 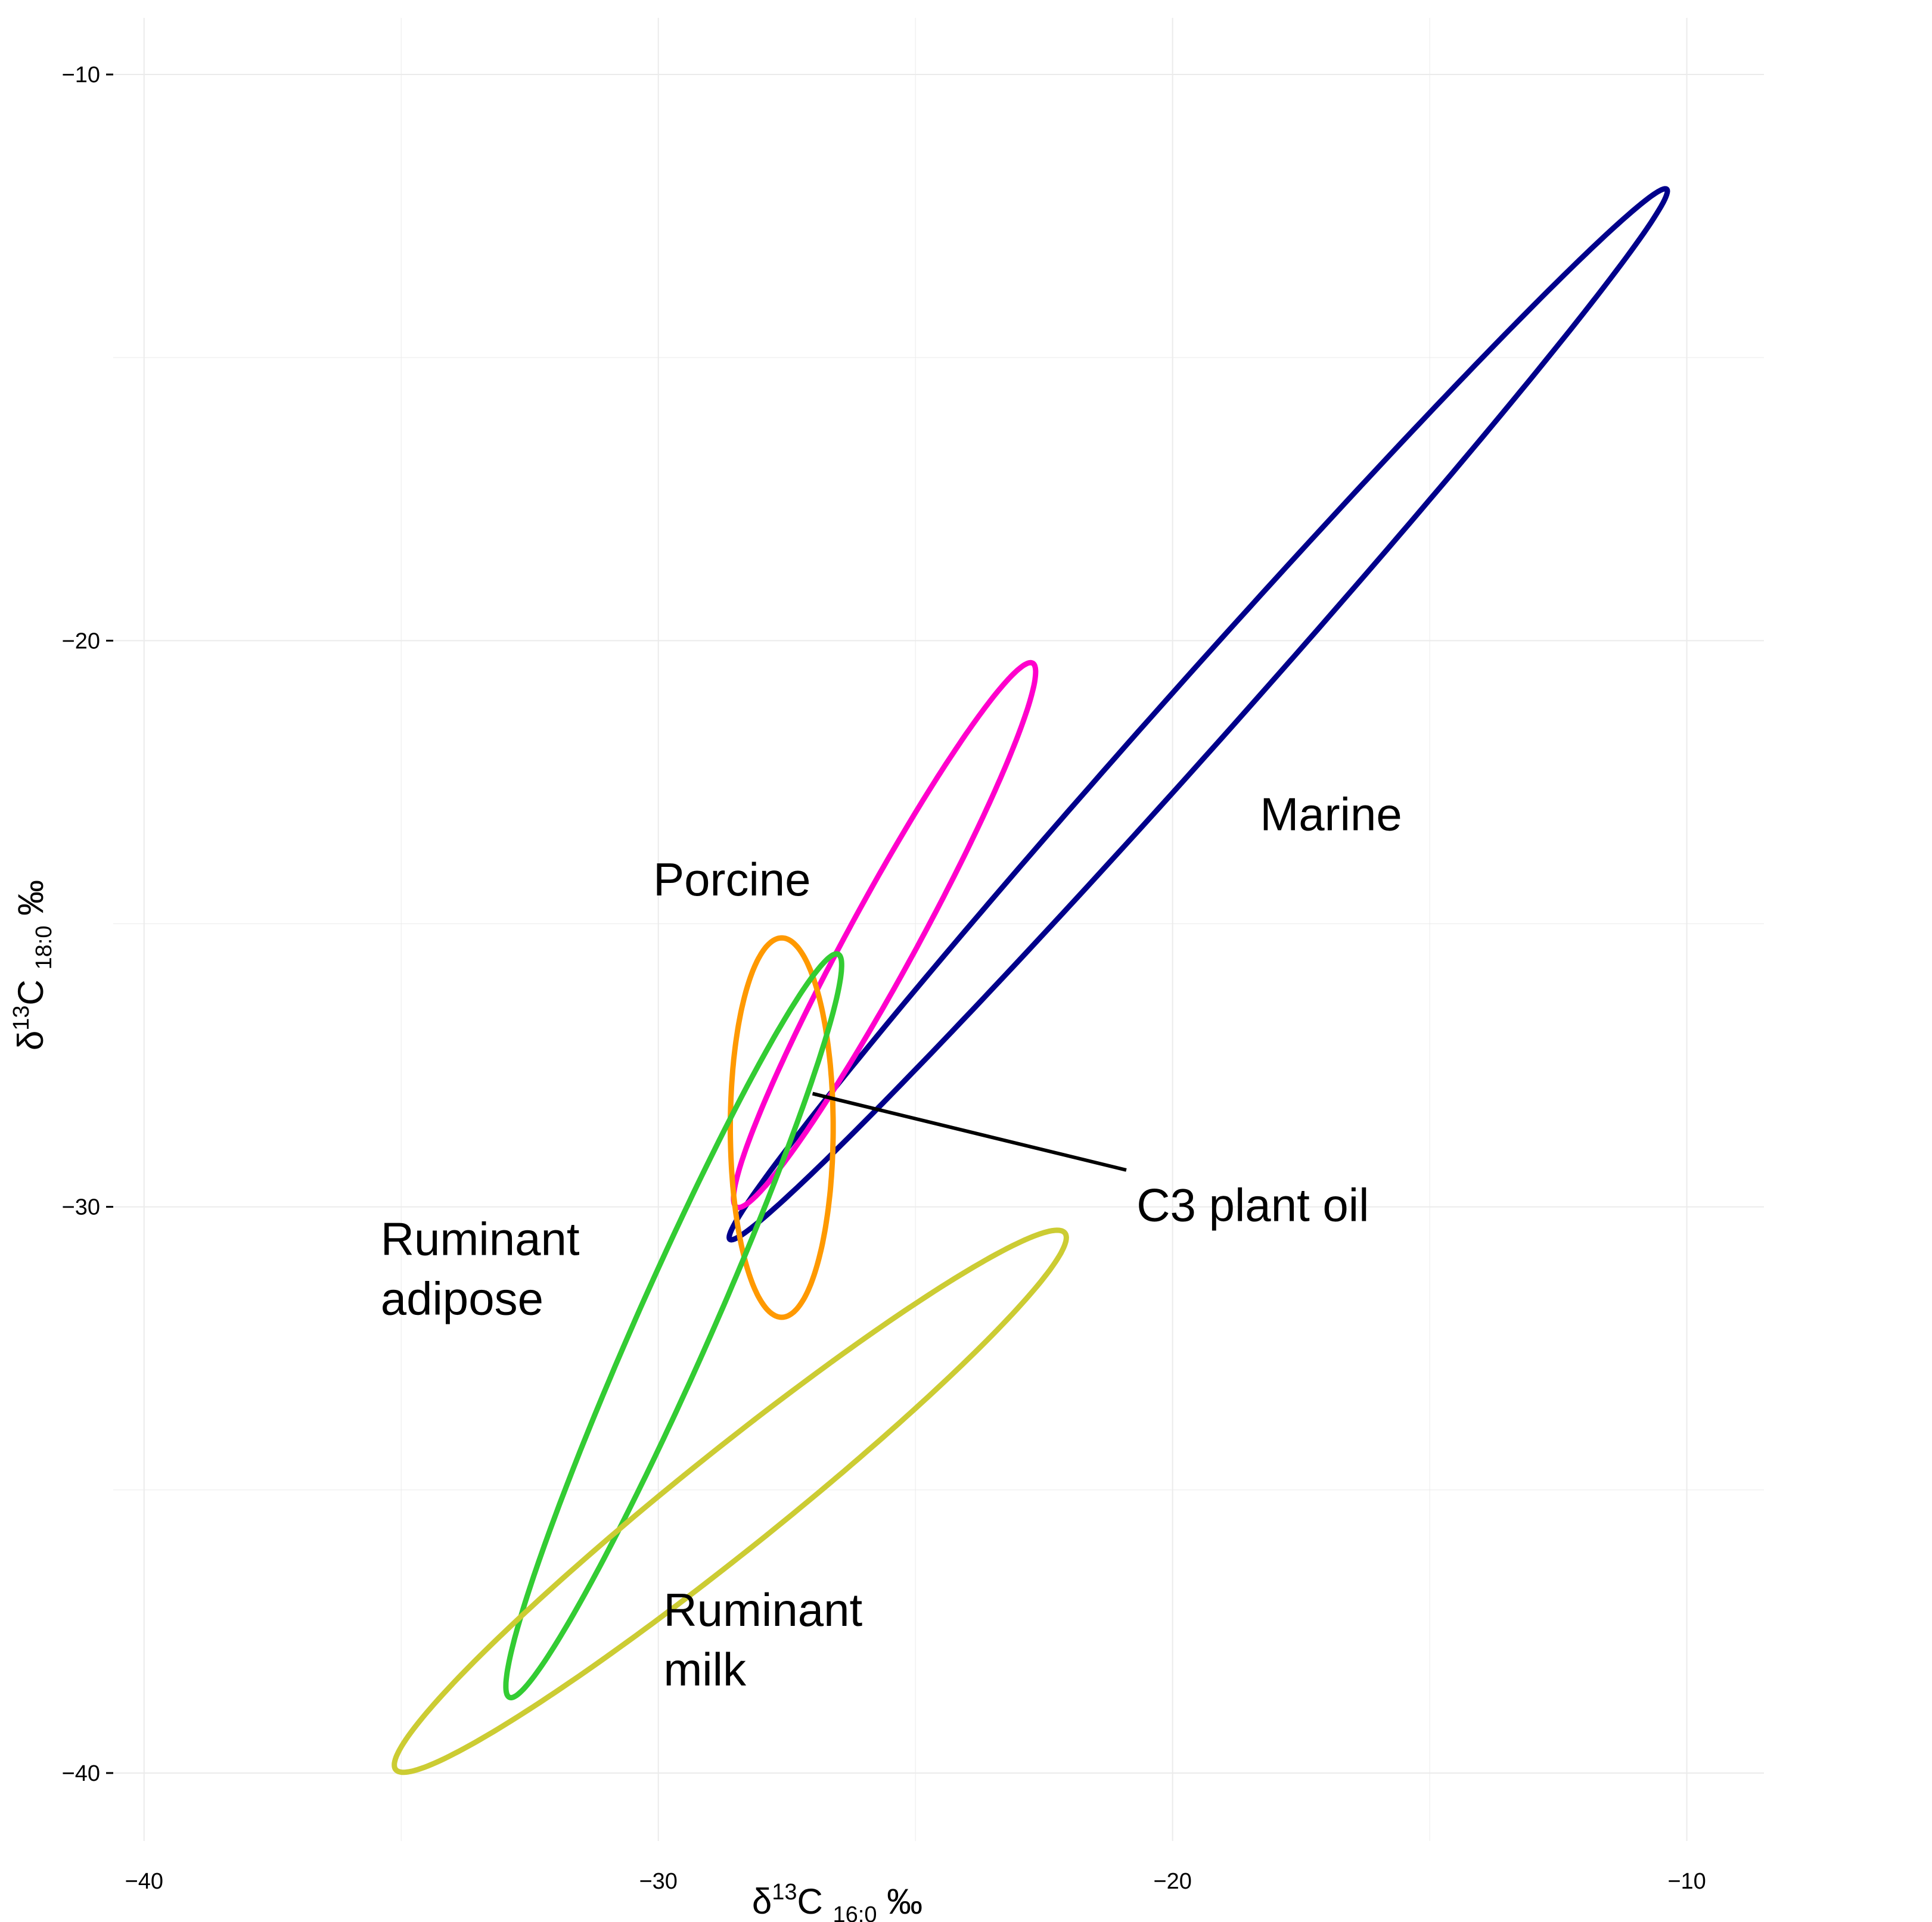 I want to click on label-marine-line-0: Marine, so click(x=1331, y=814).